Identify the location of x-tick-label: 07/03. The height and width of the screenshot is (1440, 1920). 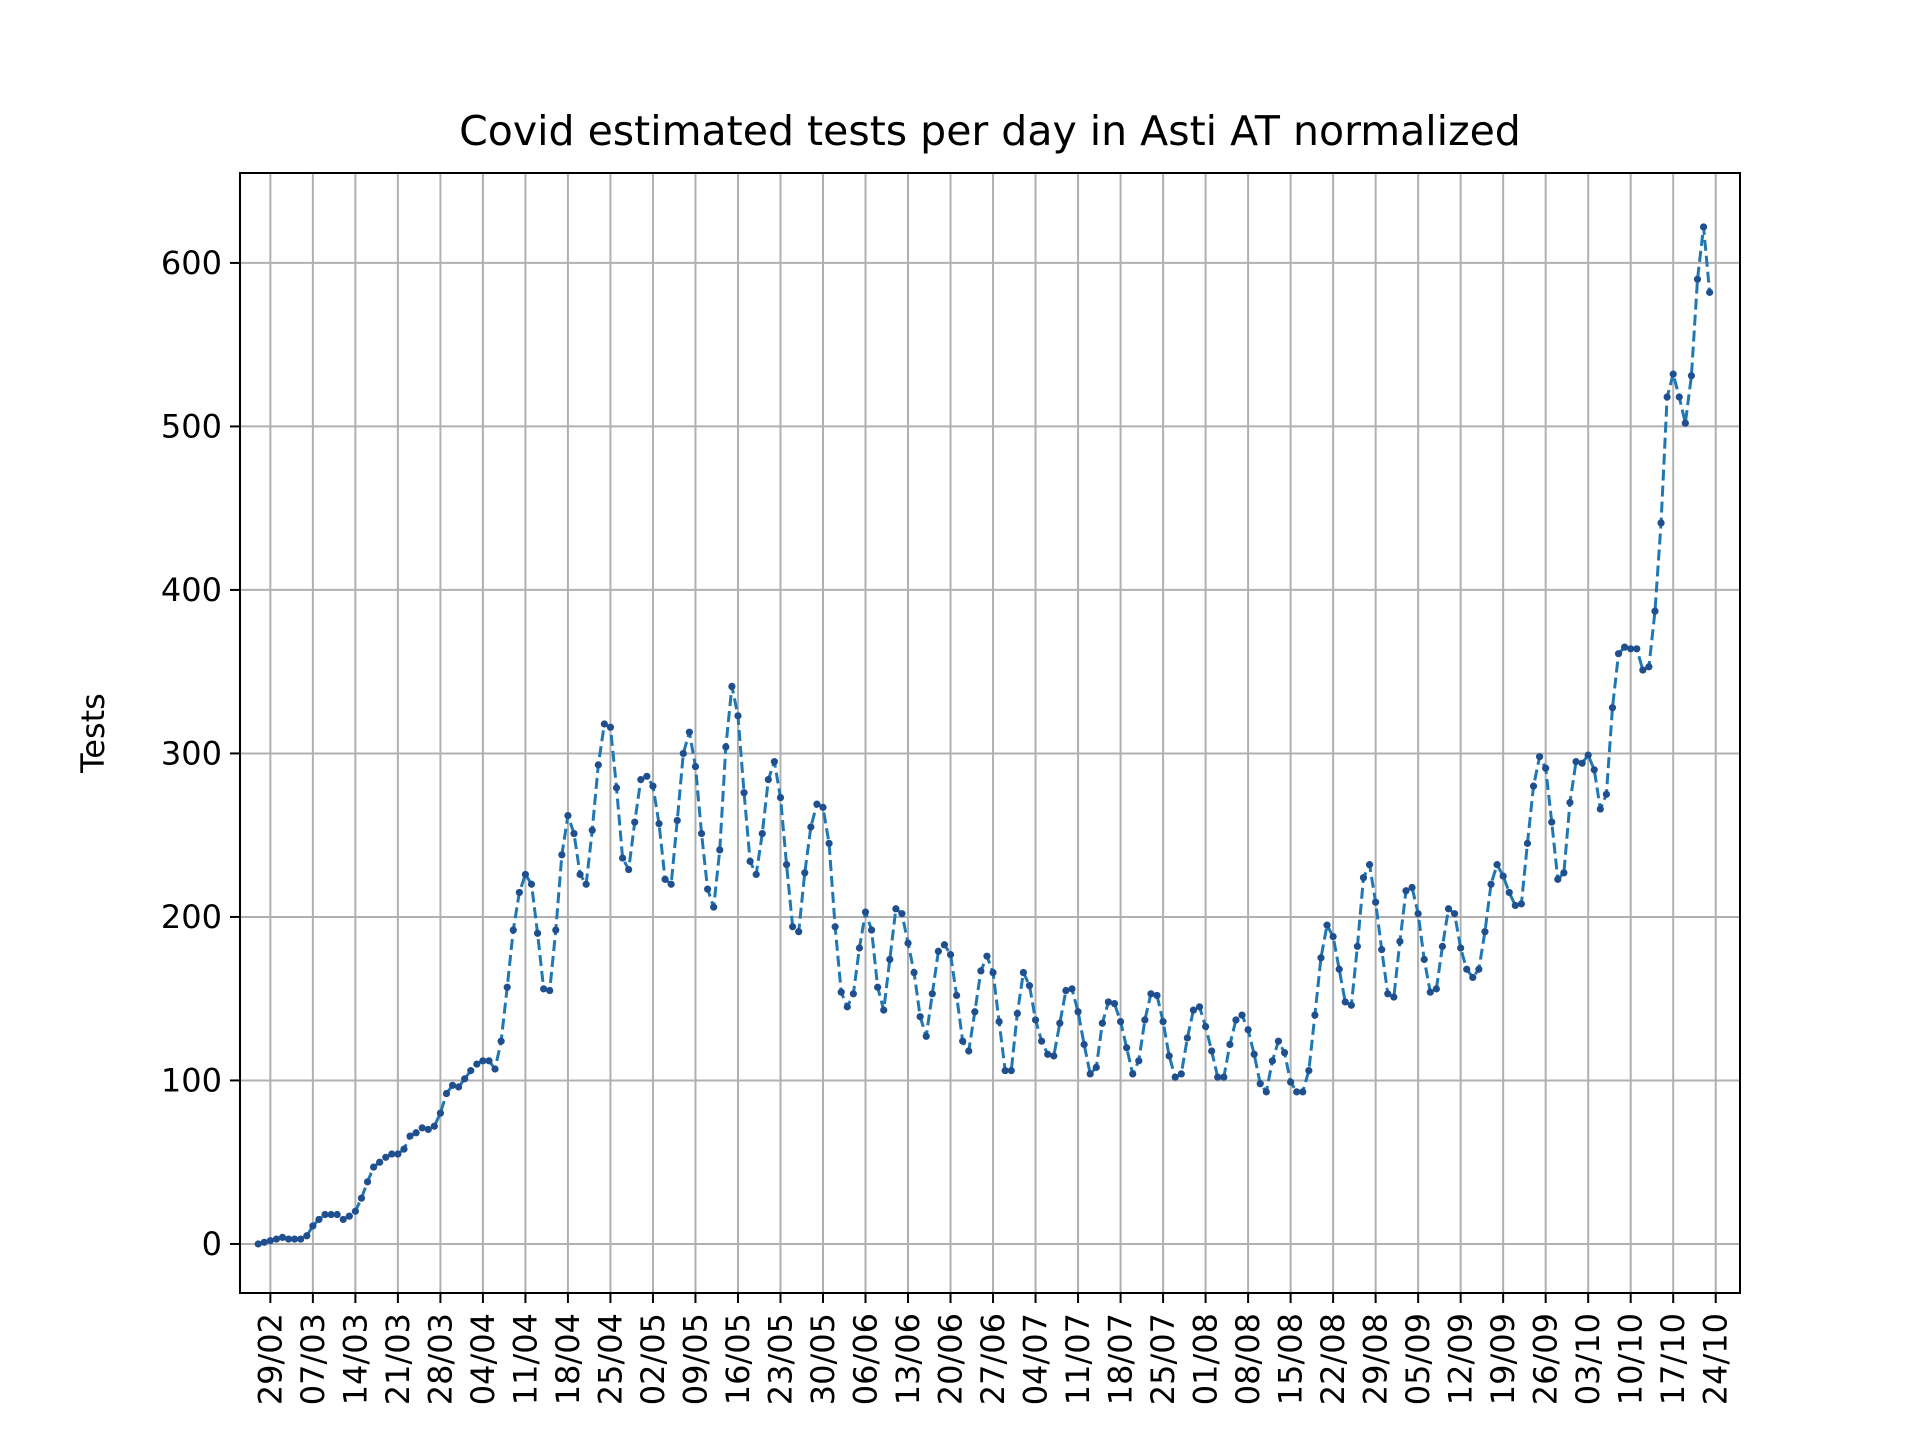
(313, 1359).